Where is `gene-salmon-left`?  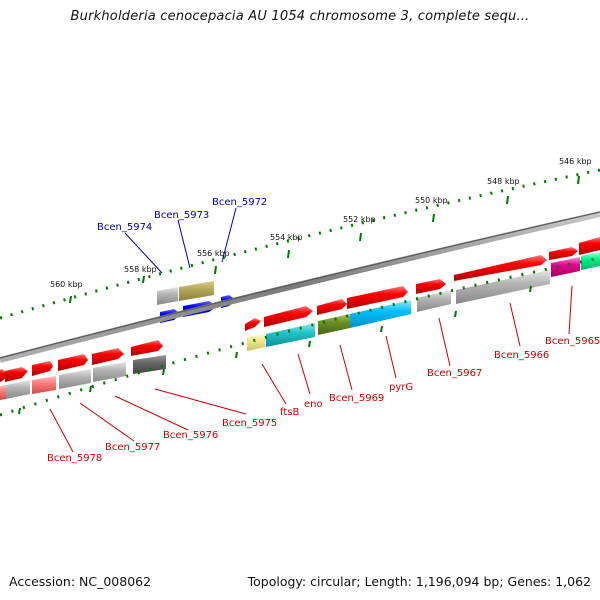
gene-salmon-left is located at coordinates (3, 392).